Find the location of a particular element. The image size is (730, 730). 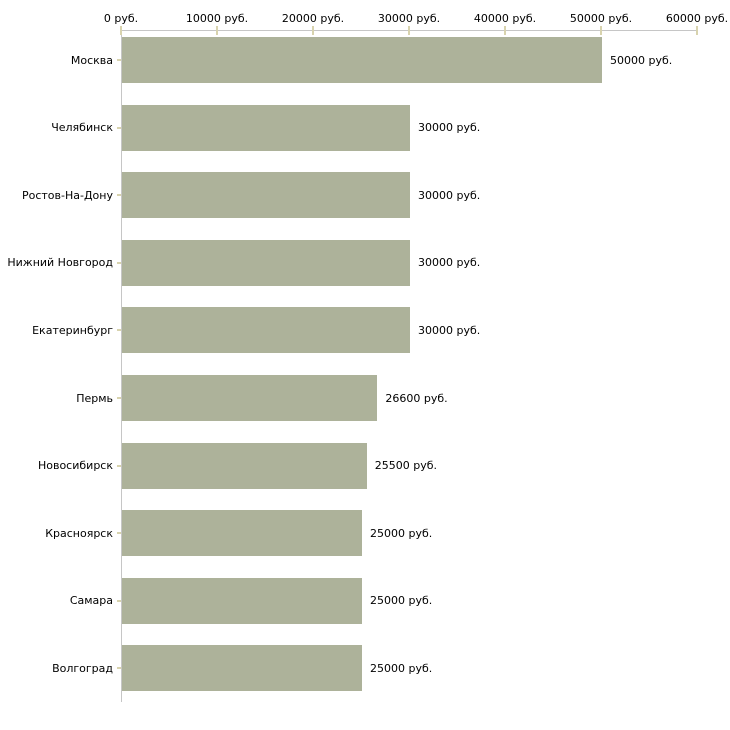

x-axis-tick-label: 60000 руб. is located at coordinates (697, 18).